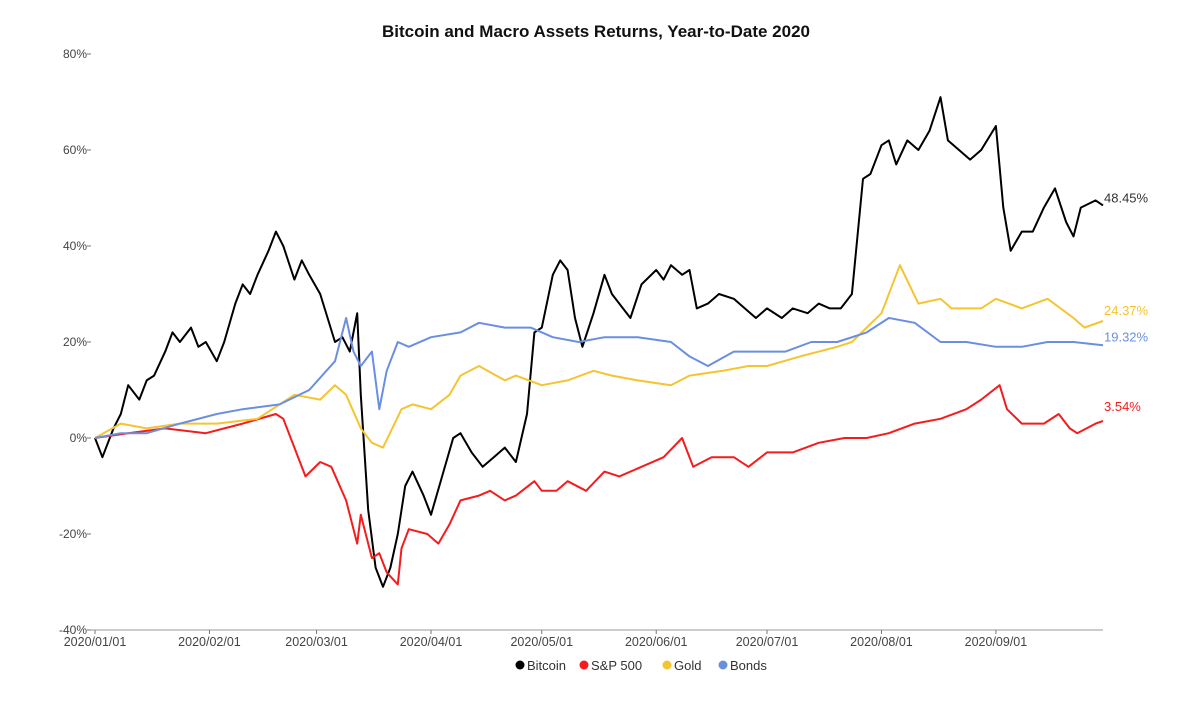 Image resolution: width=1196 pixels, height=713 pixels. I want to click on x-tick-label: 2020/09/01, so click(996, 642).